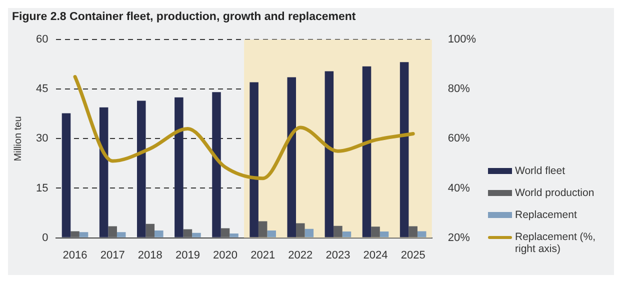  I want to click on x-tick-label: 2016, so click(75, 255).